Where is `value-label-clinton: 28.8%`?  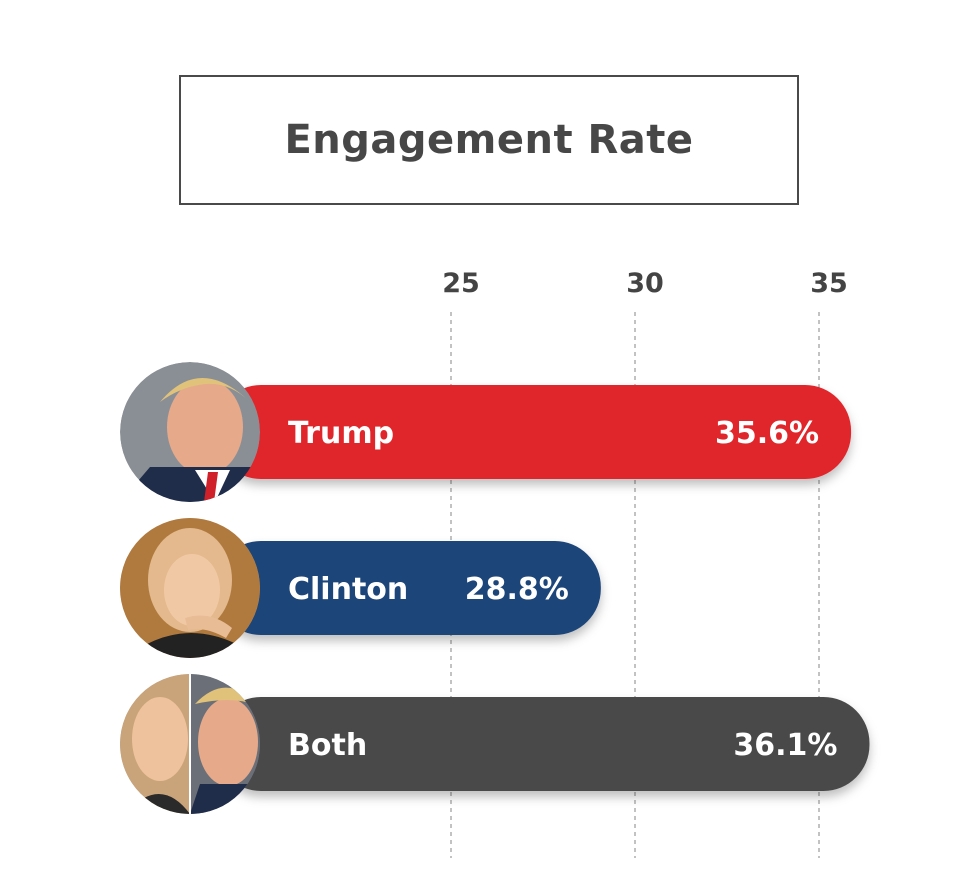
value-label-clinton: 28.8% is located at coordinates (517, 589).